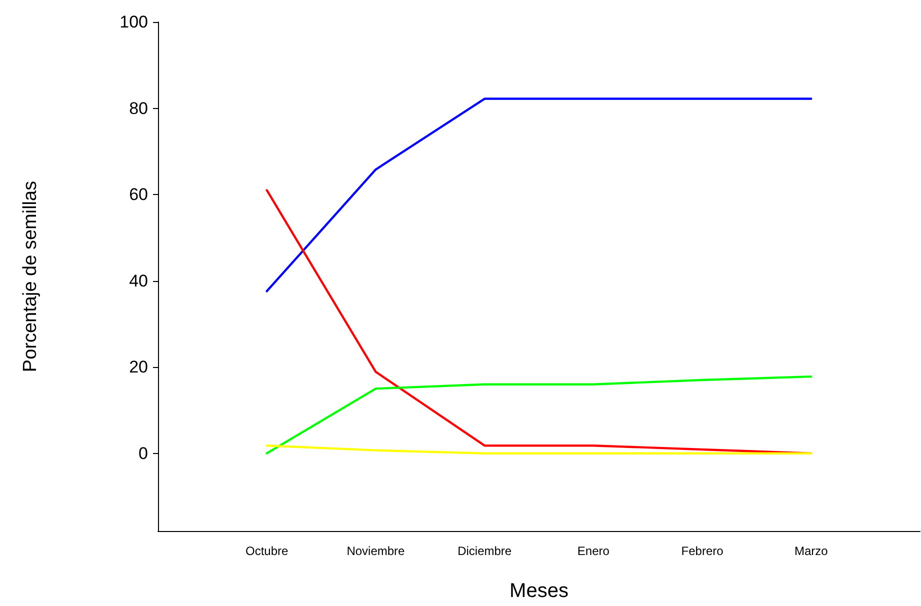 The image size is (921, 606). I want to click on y-tick-label: 40, so click(138, 280).